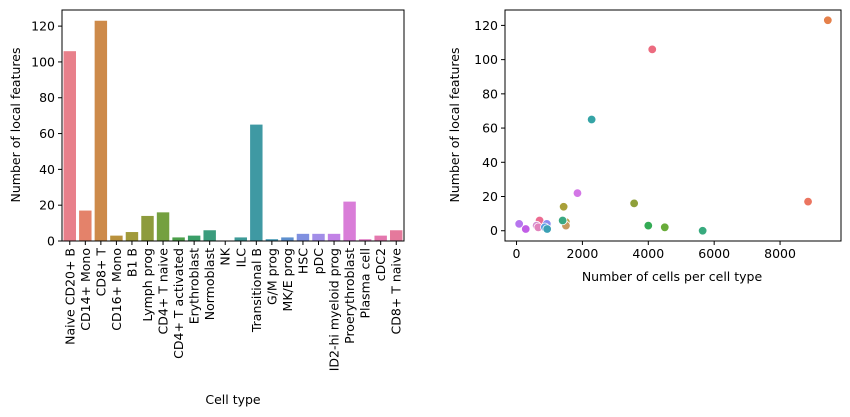 The height and width of the screenshot is (417, 850). Describe the element at coordinates (233, 399) in the screenshot. I see `bar-x-axis-label: Cell type` at that location.